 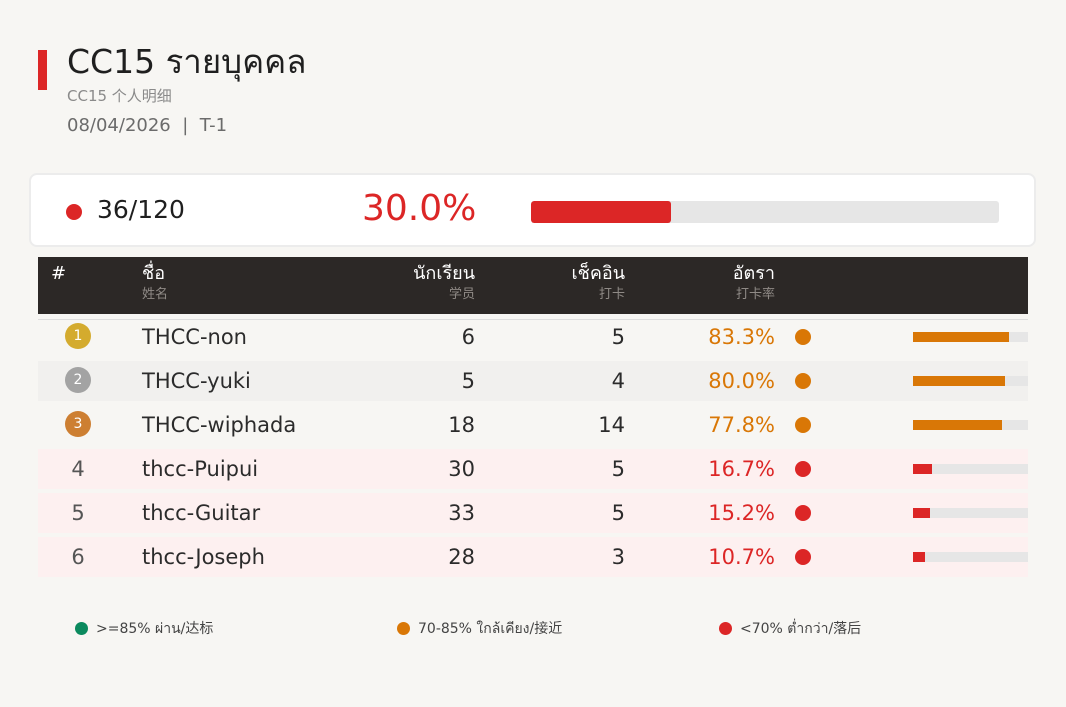 What do you see at coordinates (601, 212) in the screenshot?
I see `summary-progress-fill` at bounding box center [601, 212].